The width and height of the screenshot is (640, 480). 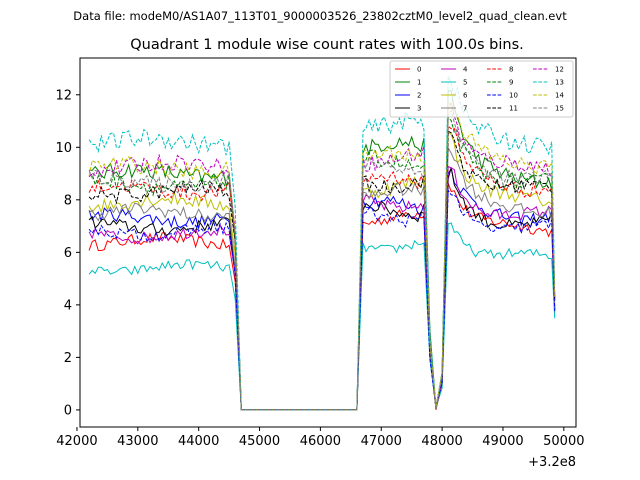 I want to click on legend-label-0: 0, so click(x=419, y=70).